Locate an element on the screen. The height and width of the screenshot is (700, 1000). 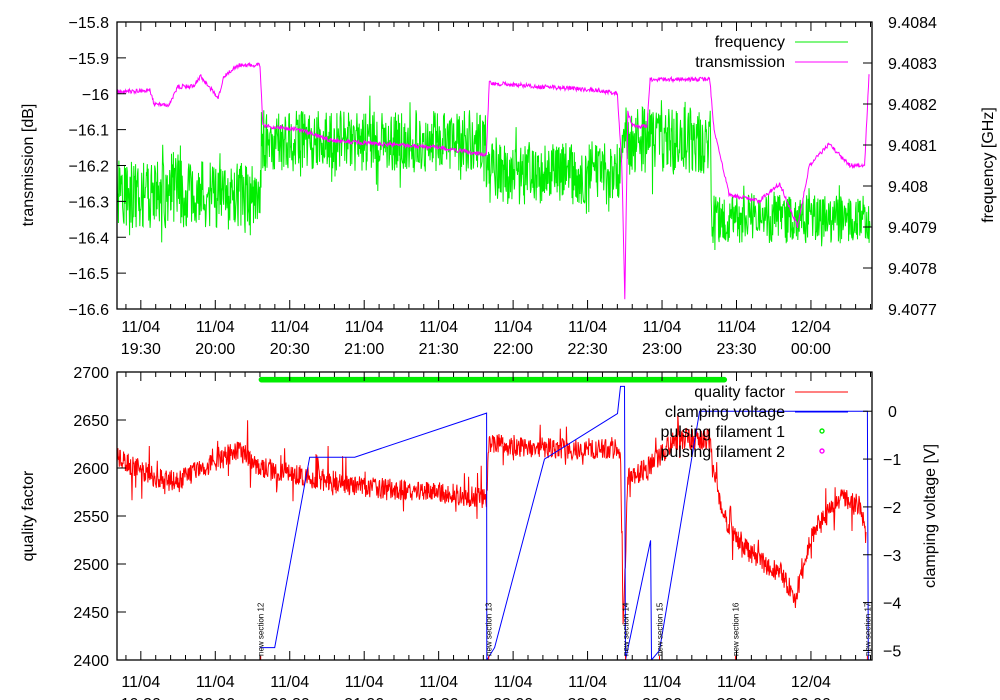
legend-label: transmission is located at coordinates (740, 62).